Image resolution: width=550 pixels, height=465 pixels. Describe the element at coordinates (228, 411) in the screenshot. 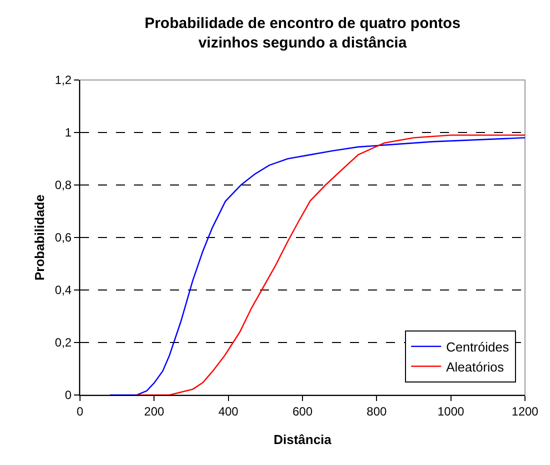

I see `x-tick-label: 400` at that location.